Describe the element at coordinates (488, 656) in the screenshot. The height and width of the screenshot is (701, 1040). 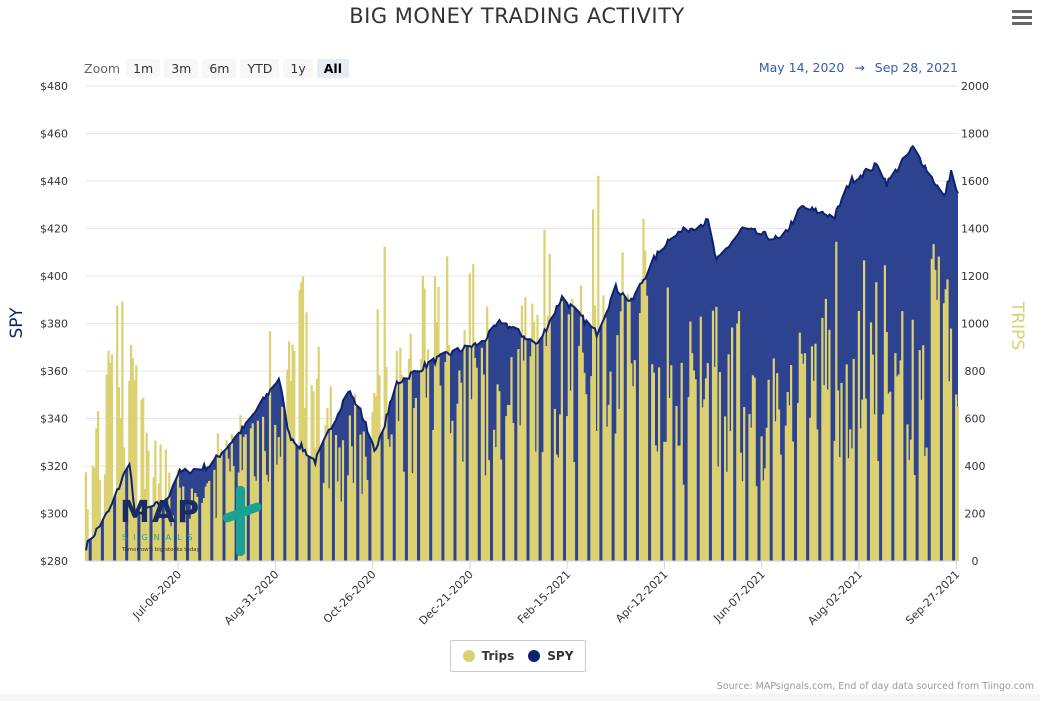
I see `legend-item-trips: Trips` at that location.